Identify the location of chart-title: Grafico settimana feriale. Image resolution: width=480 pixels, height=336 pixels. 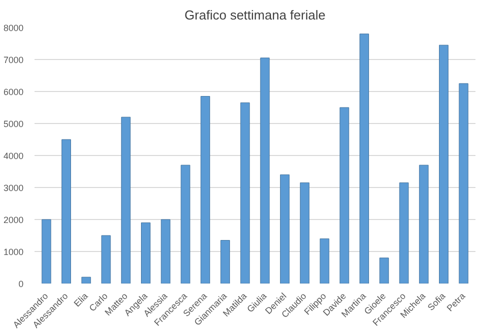
(255, 15).